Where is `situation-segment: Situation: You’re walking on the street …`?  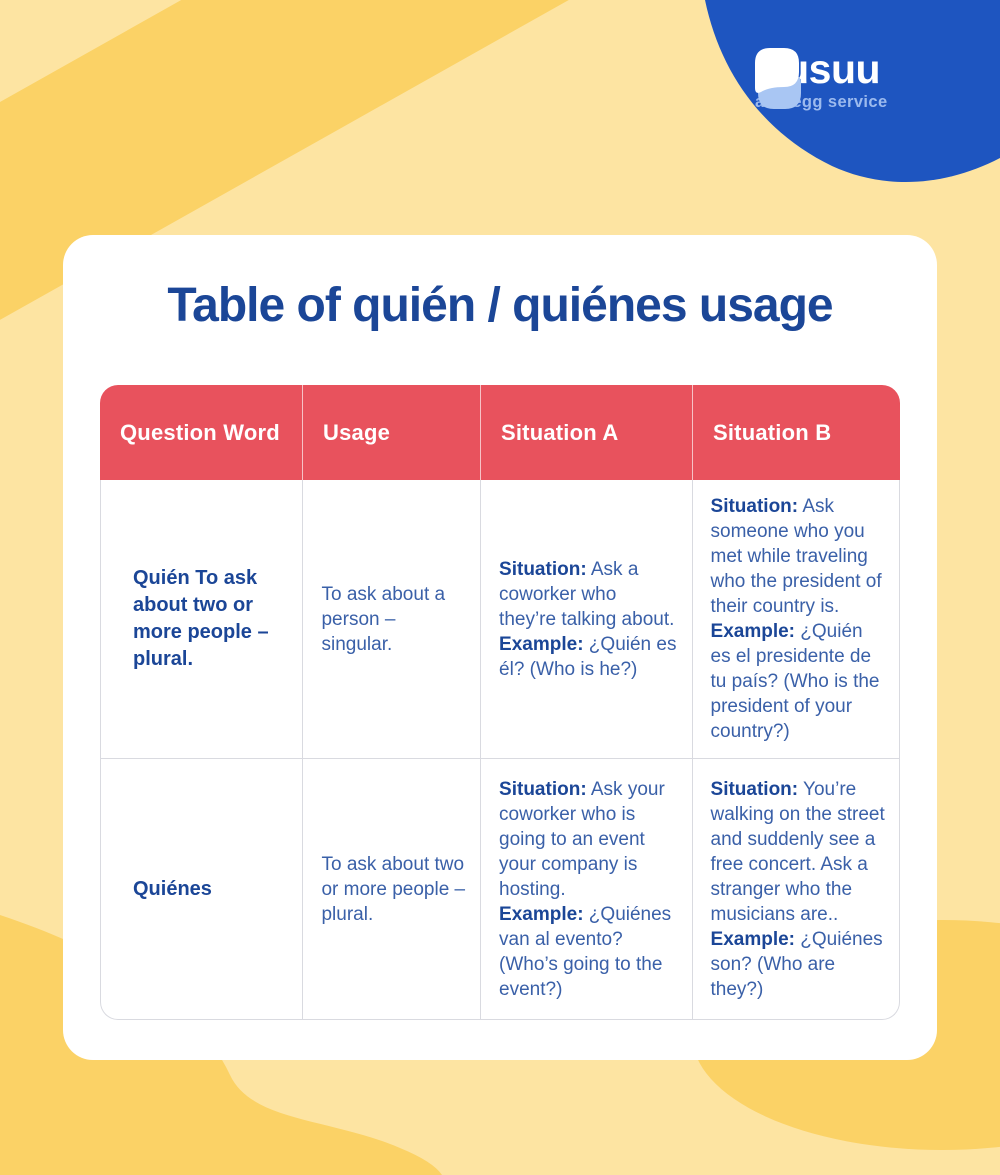
situation-segment: Situation: You’re walking on the street … is located at coordinates (797, 851).